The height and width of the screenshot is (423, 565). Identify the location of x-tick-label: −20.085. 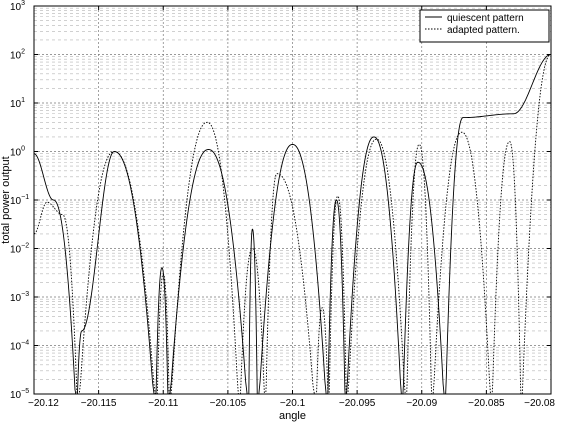
(486, 403).